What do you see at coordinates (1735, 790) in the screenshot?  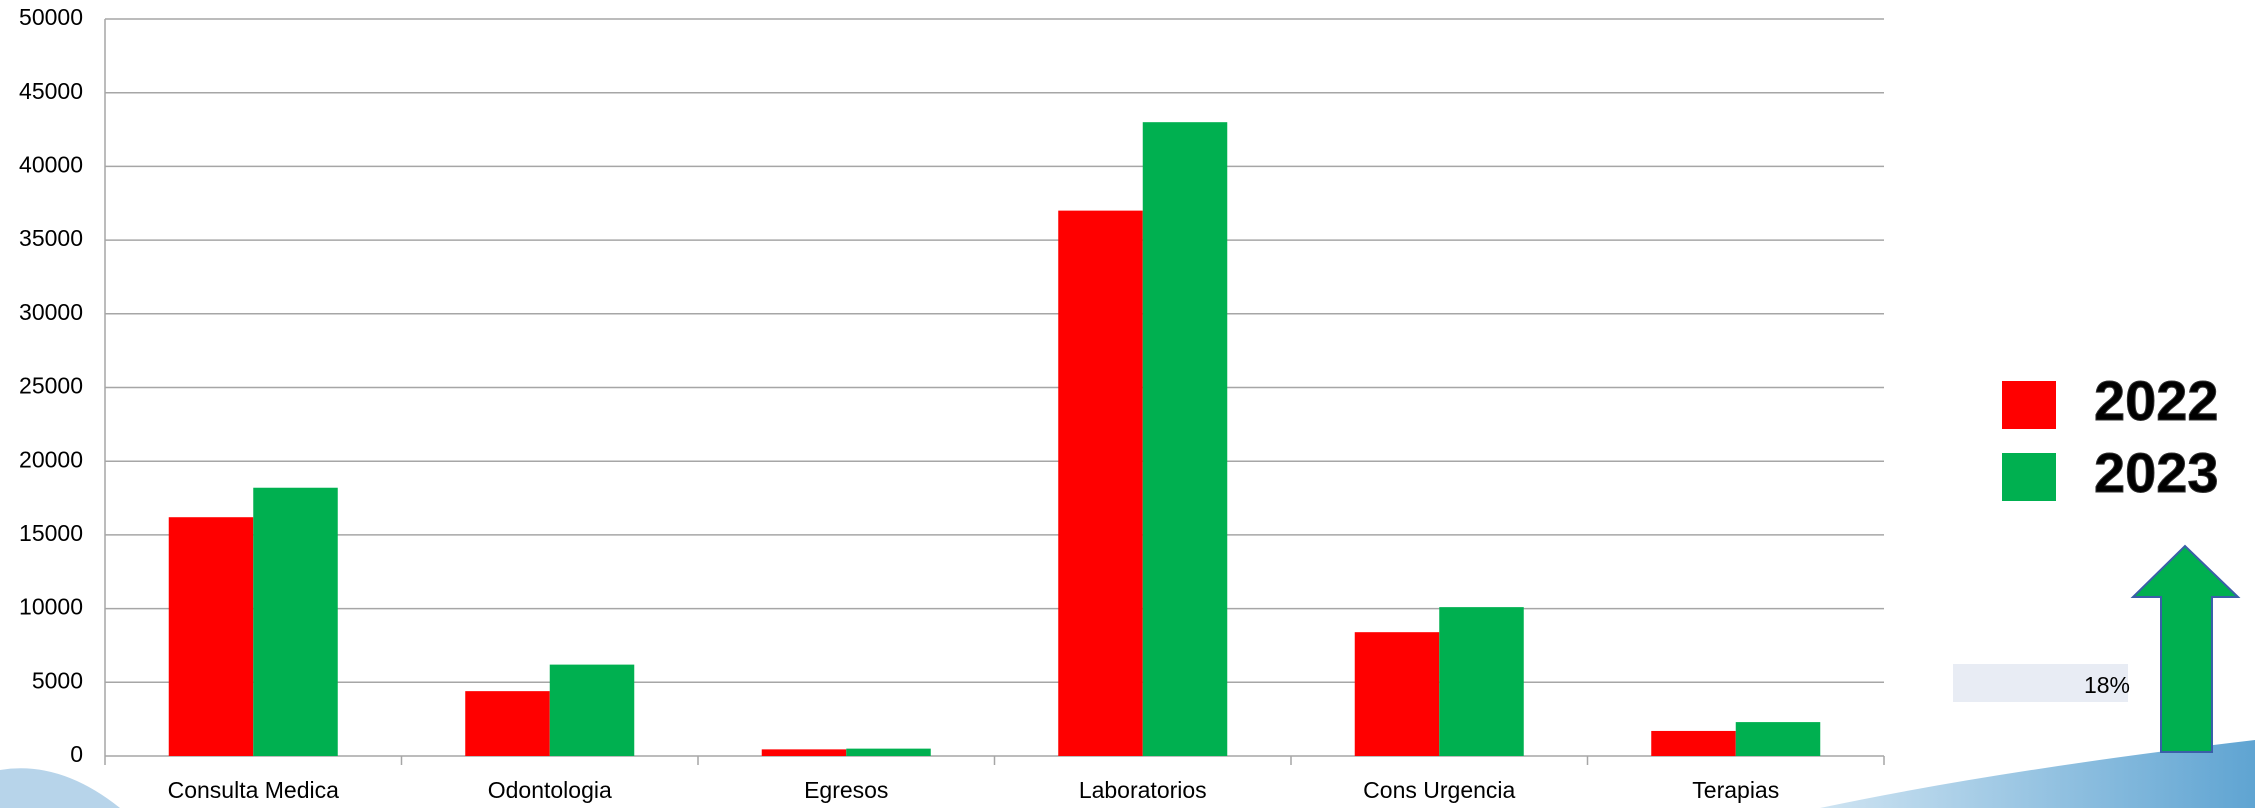 I see `x-tick-label: Terapias` at bounding box center [1735, 790].